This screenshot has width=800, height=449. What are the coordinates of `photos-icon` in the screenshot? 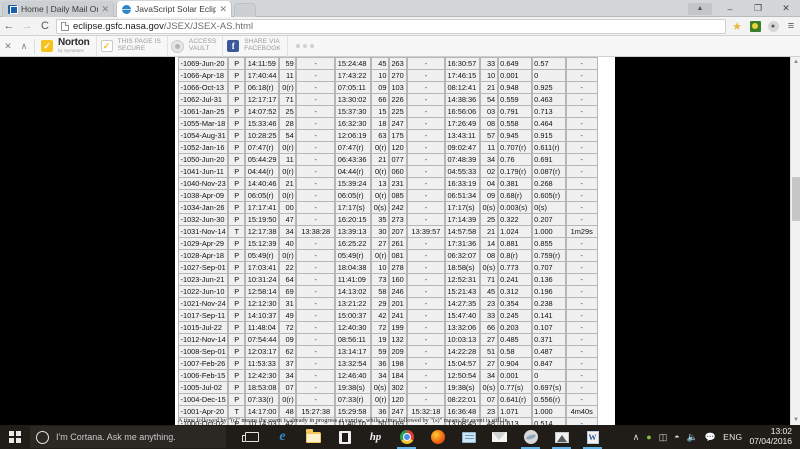 It's located at (561, 437).